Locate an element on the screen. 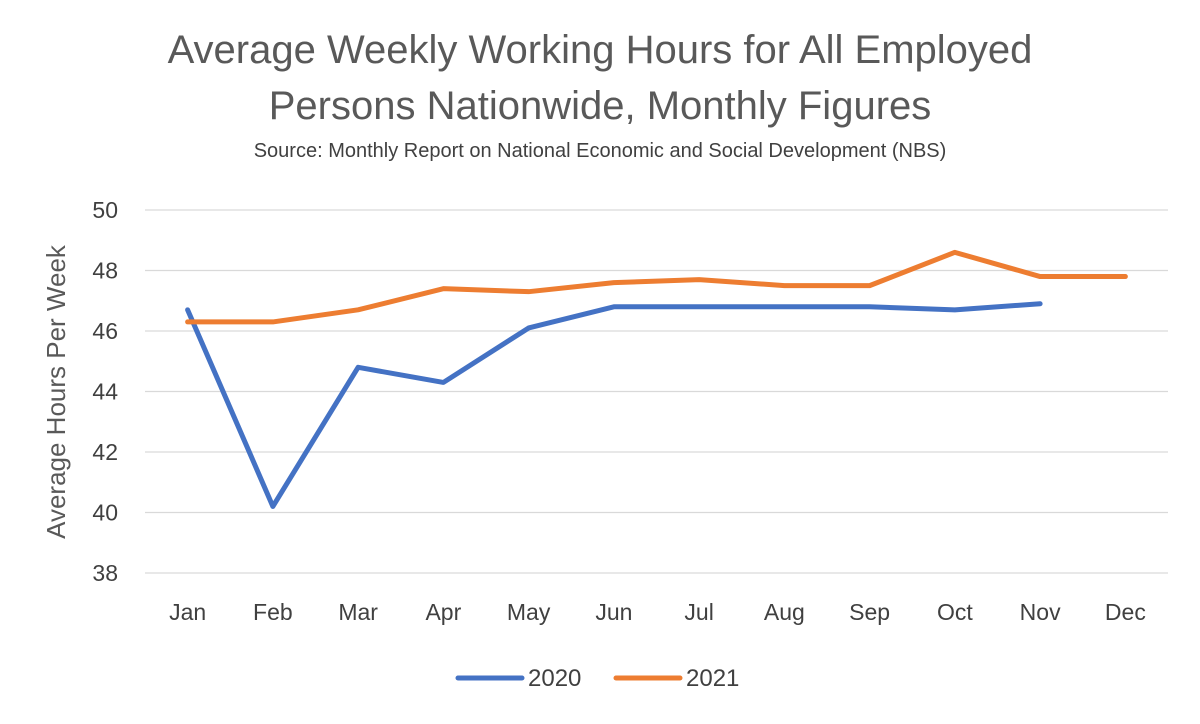 This screenshot has width=1200, height=724. y-axis-title: Average Hours Per Week is located at coordinates (56, 391).